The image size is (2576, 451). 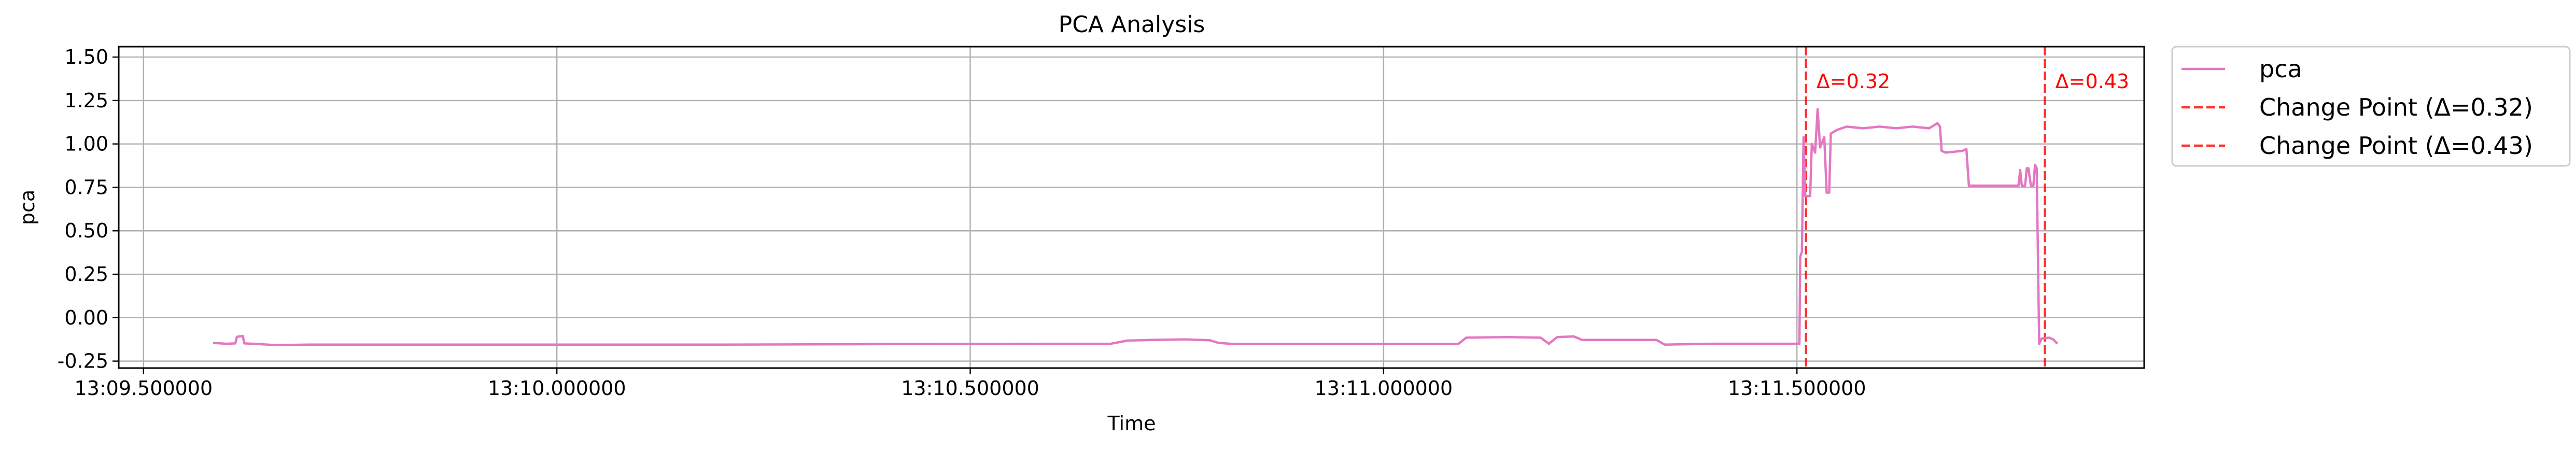 What do you see at coordinates (144, 388) in the screenshot?
I see `x-tick-label: 13:09.500000` at bounding box center [144, 388].